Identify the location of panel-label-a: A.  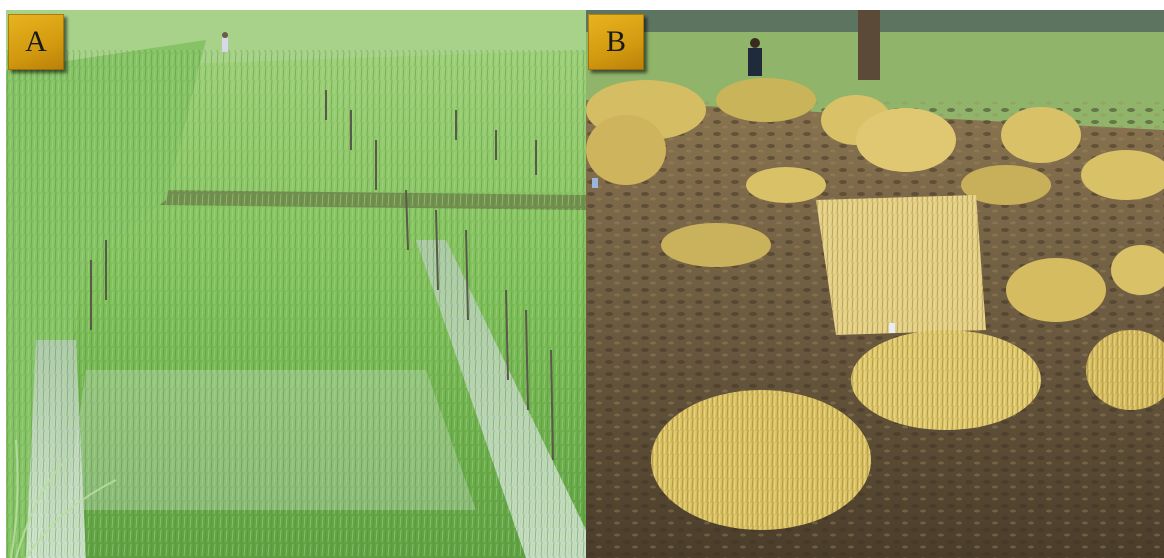
(36, 42).